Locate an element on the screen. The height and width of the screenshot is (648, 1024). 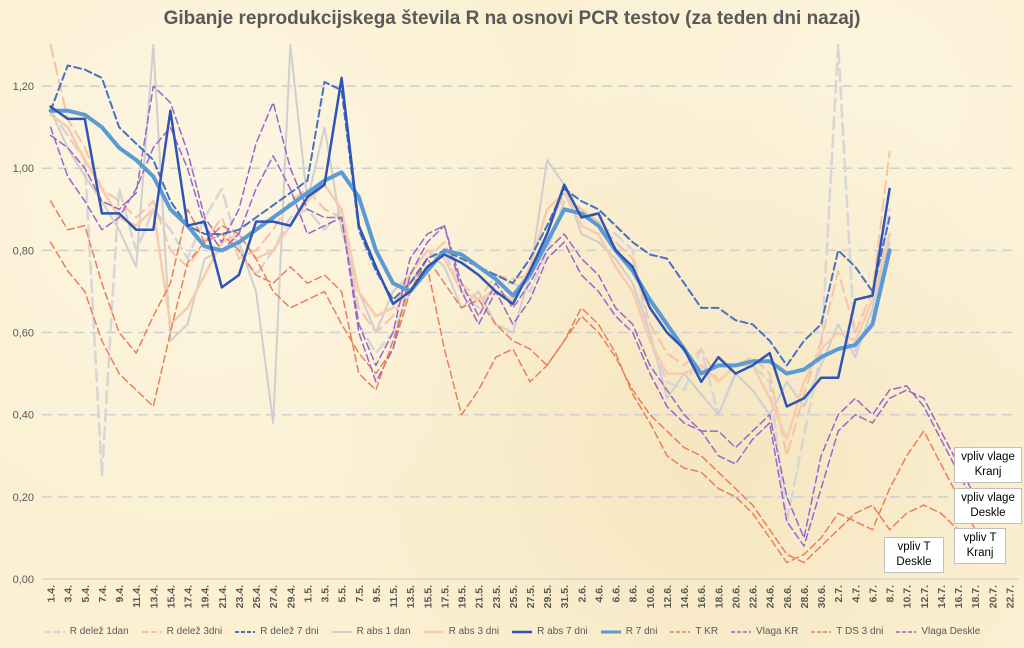
x-tick-label: 14.6. is located at coordinates (685, 596).